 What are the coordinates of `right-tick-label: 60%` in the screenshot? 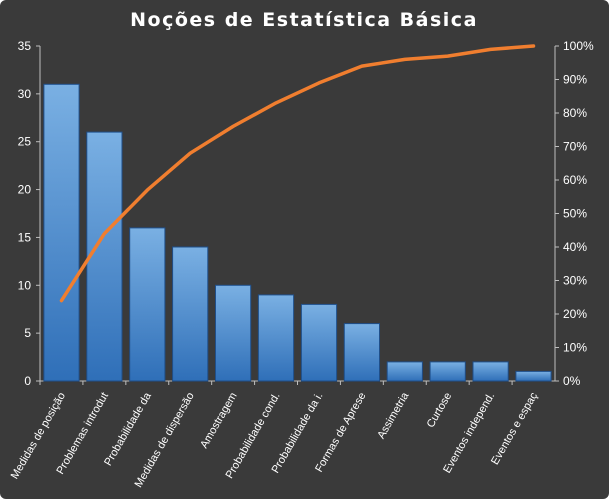 It's located at (575, 180).